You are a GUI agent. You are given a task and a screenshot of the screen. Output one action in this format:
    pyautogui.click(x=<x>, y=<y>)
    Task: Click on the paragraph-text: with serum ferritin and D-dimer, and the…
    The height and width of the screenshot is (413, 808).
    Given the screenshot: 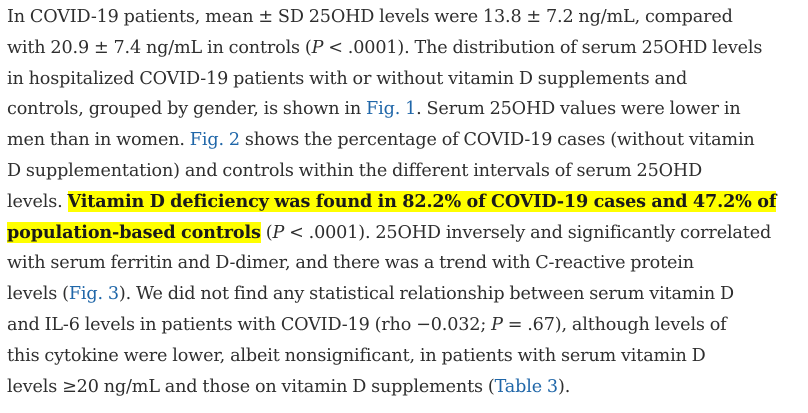 What is the action you would take?
    pyautogui.click(x=350, y=263)
    